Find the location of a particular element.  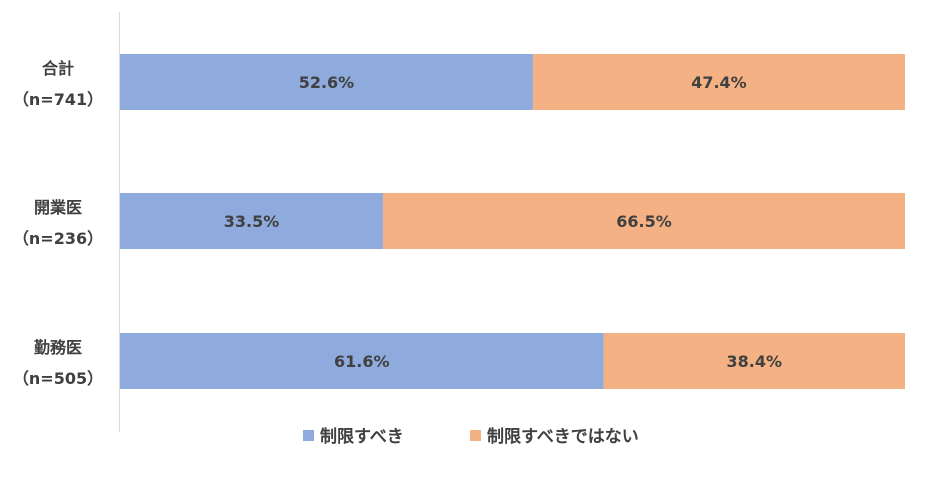

legend: 制限すべき 制限すべきではない is located at coordinates (471, 436).